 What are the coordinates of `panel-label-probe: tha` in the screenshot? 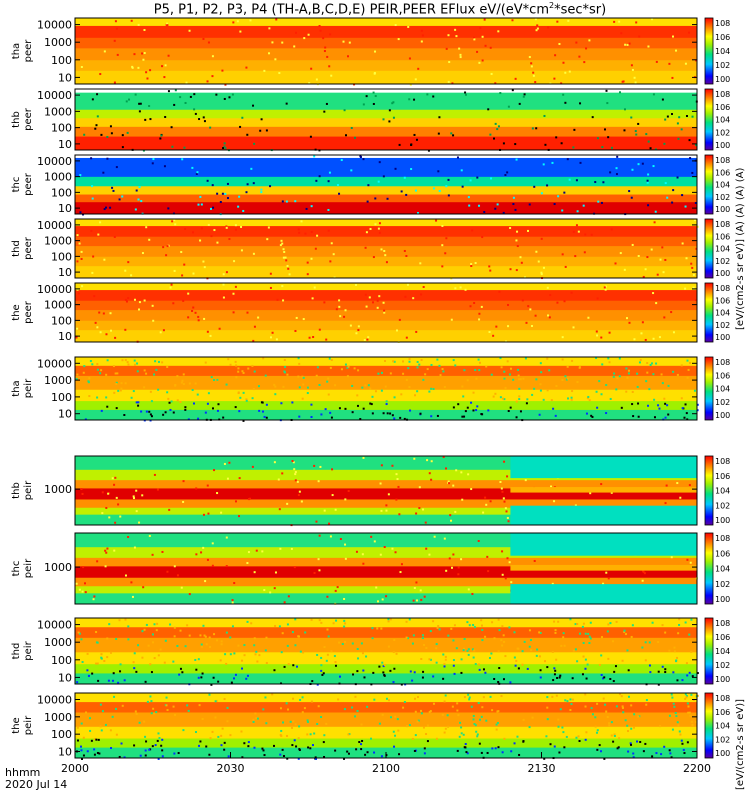 It's located at (16, 388).